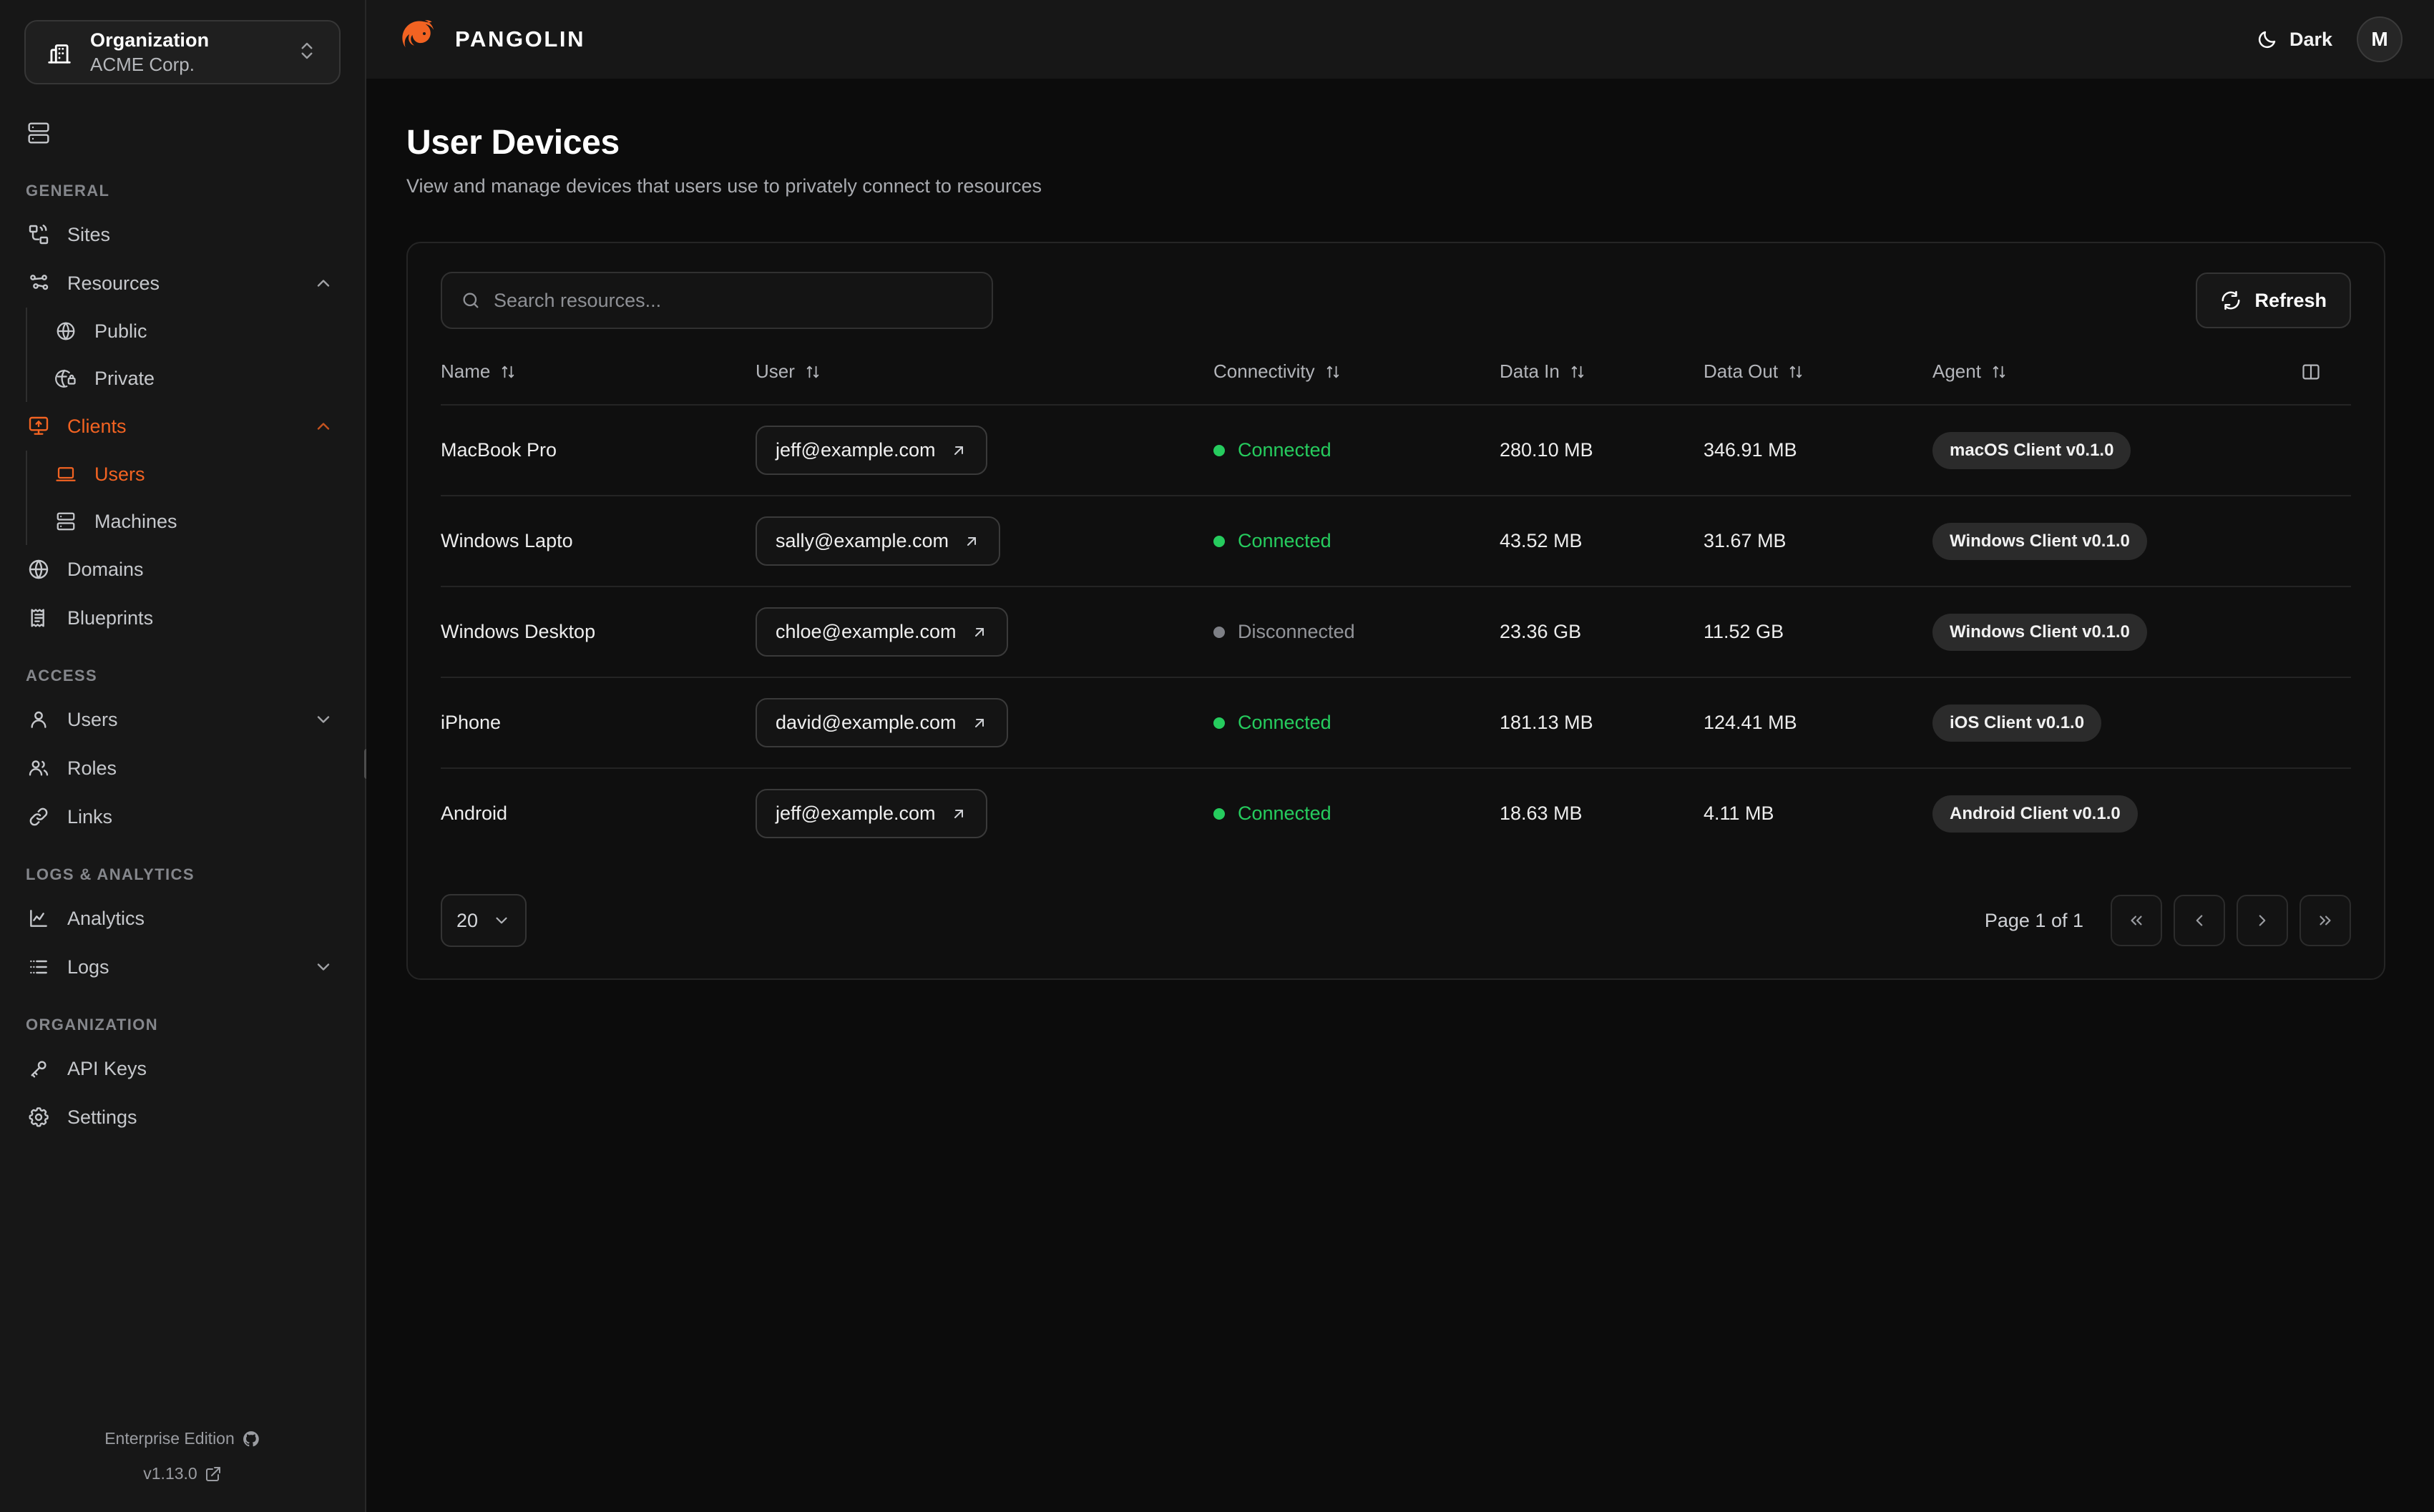 This screenshot has height=1512, width=2434. Describe the element at coordinates (1284, 813) in the screenshot. I see `status-label: Connected` at that location.